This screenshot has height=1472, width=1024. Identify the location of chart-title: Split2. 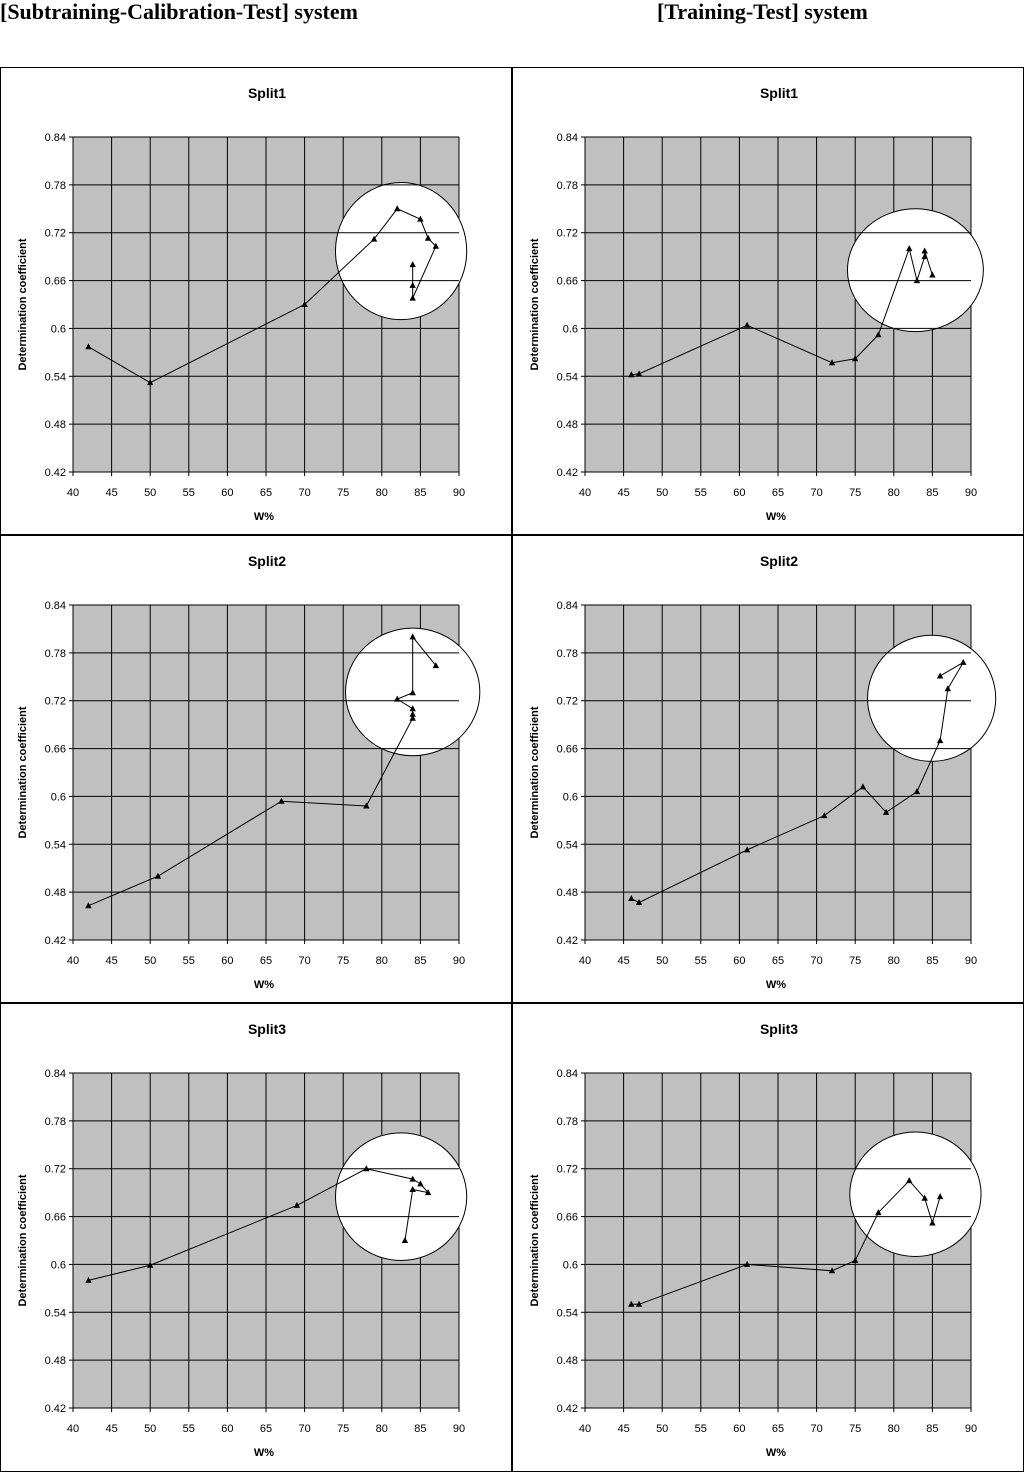
(779, 561).